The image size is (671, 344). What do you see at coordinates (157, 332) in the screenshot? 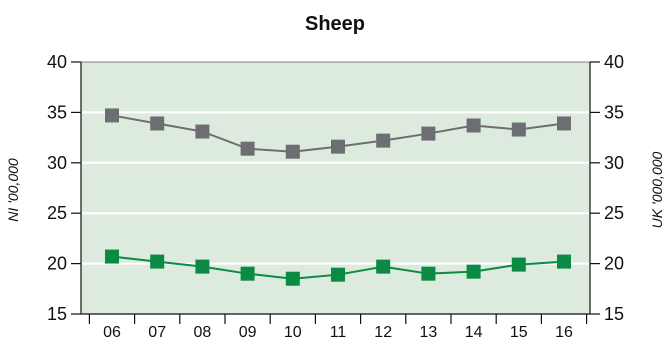
I see `x-tick-label: 07` at bounding box center [157, 332].